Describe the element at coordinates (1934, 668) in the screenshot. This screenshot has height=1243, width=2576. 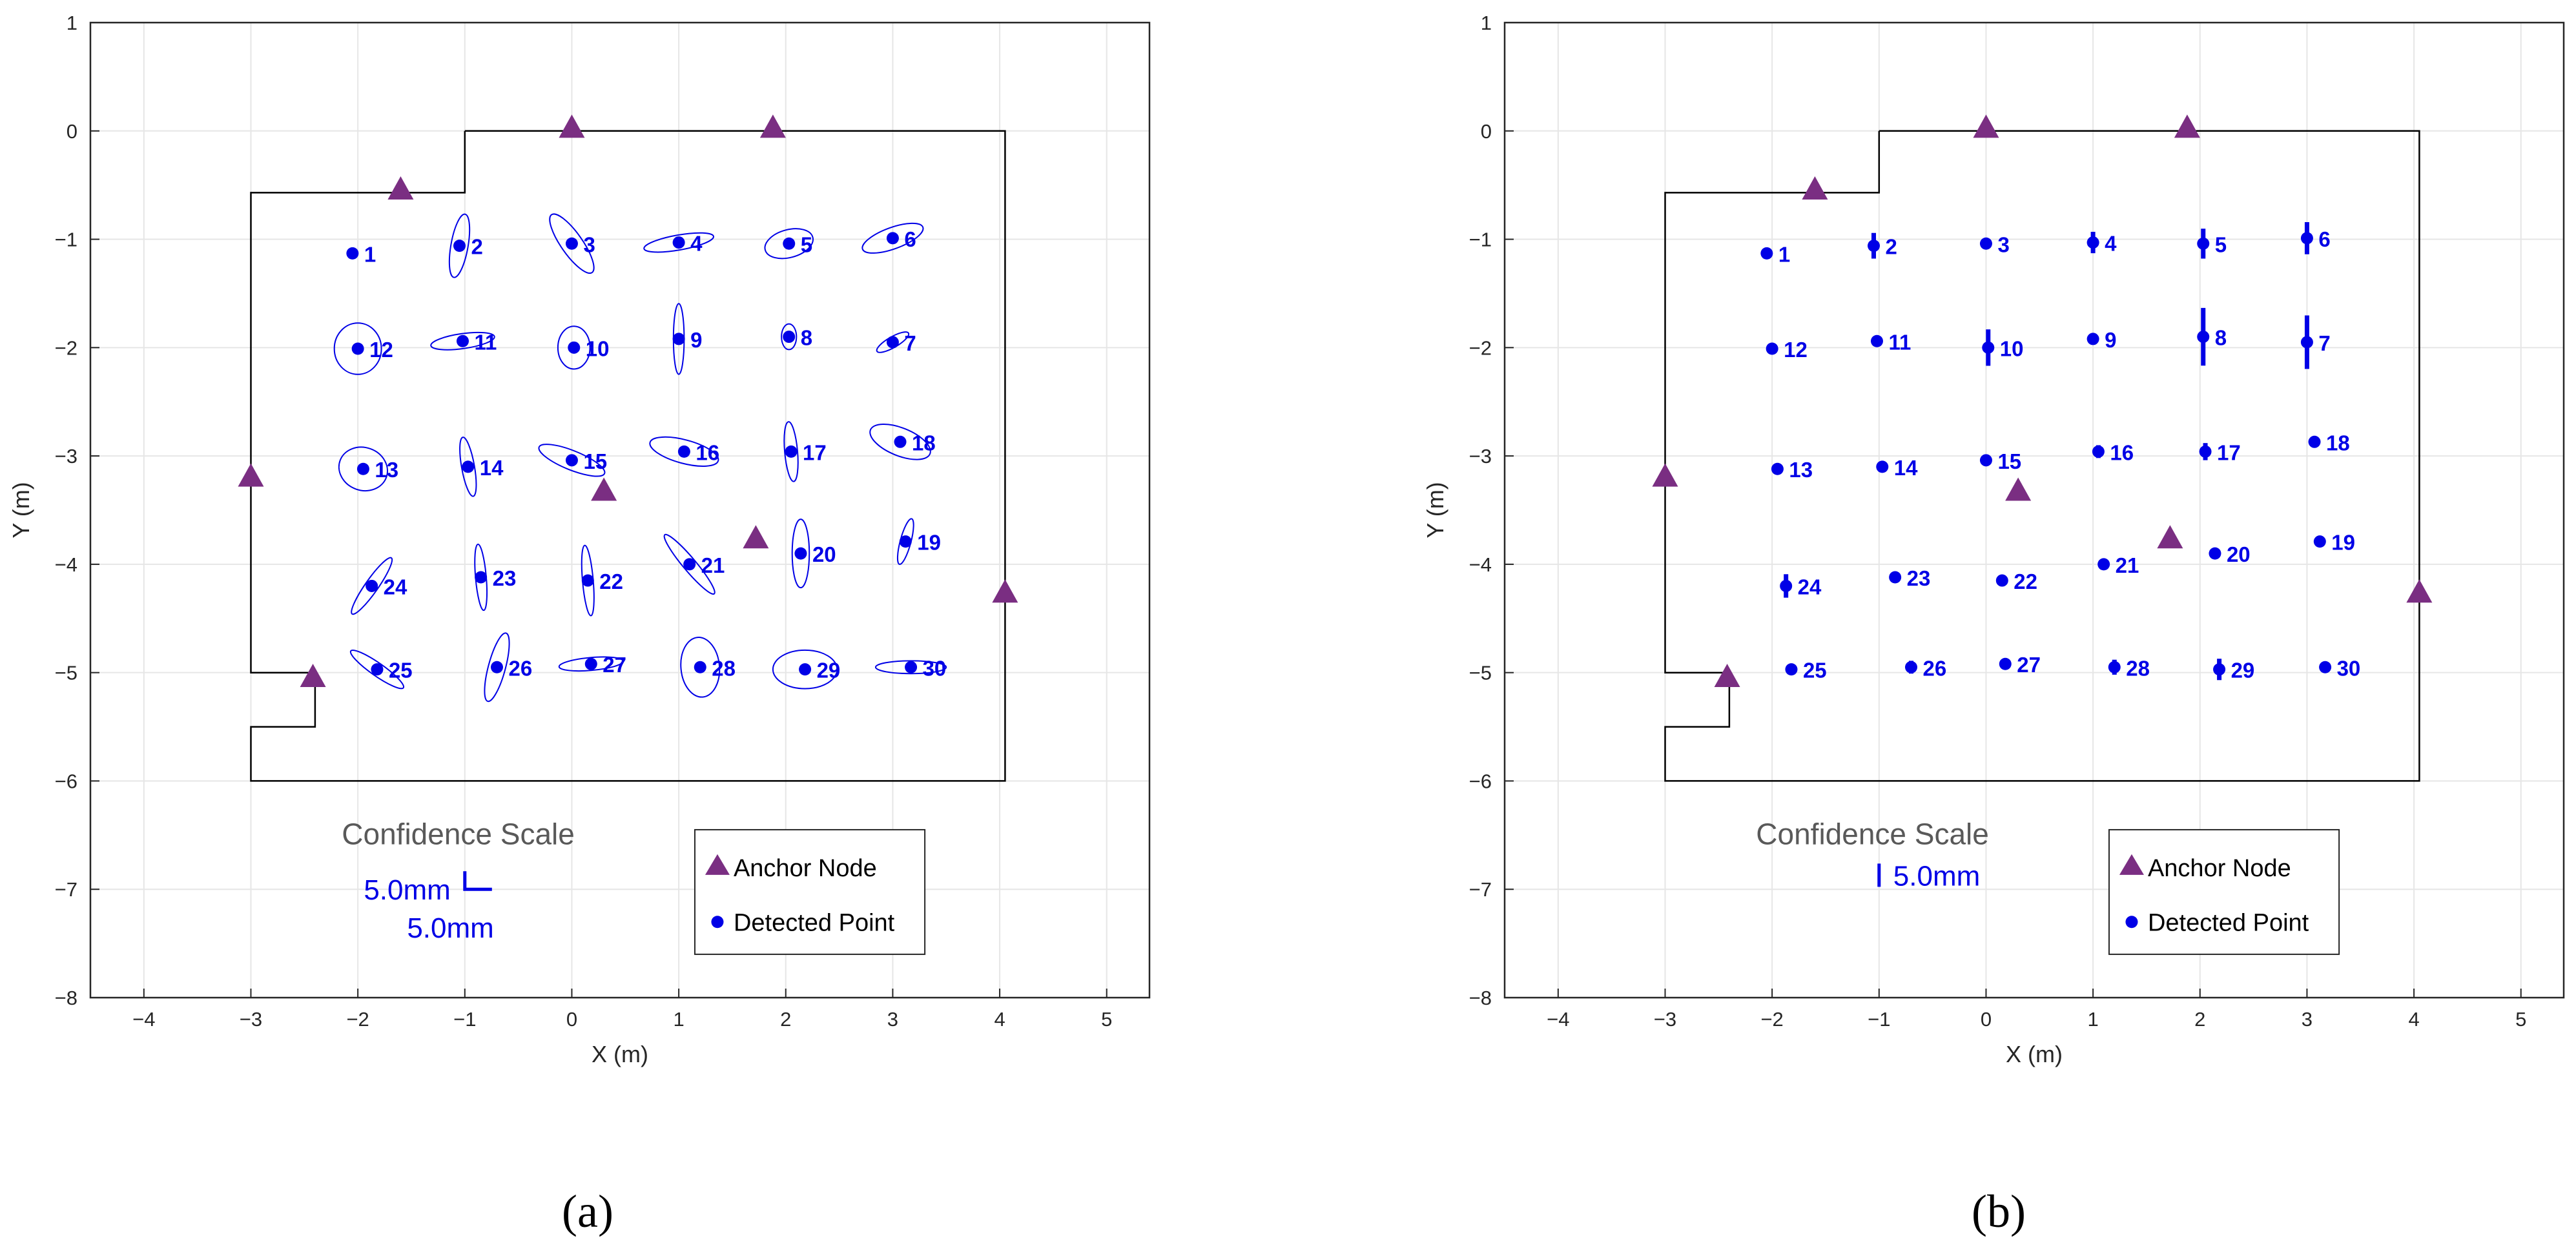
I see `point-label: 26` at that location.